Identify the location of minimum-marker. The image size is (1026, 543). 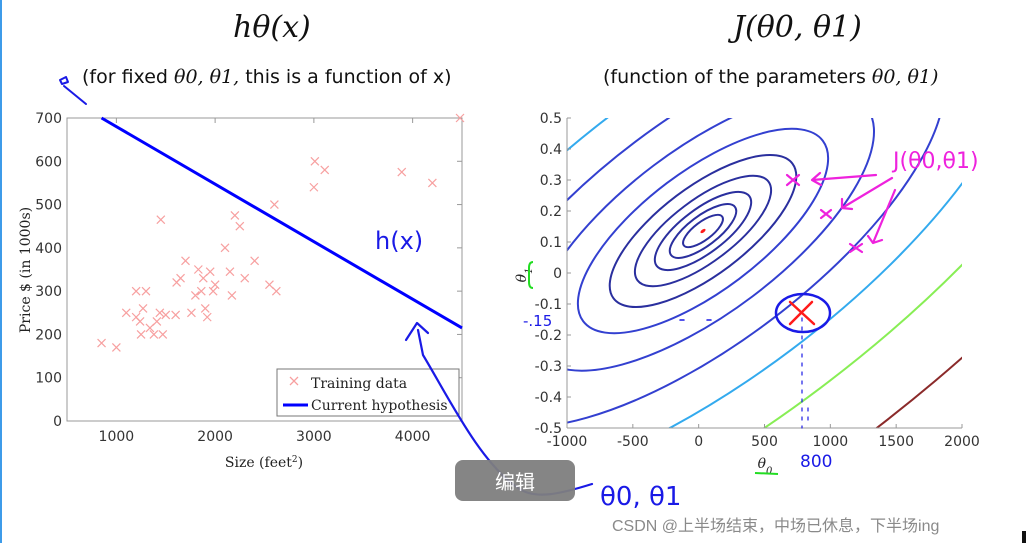
(703, 231).